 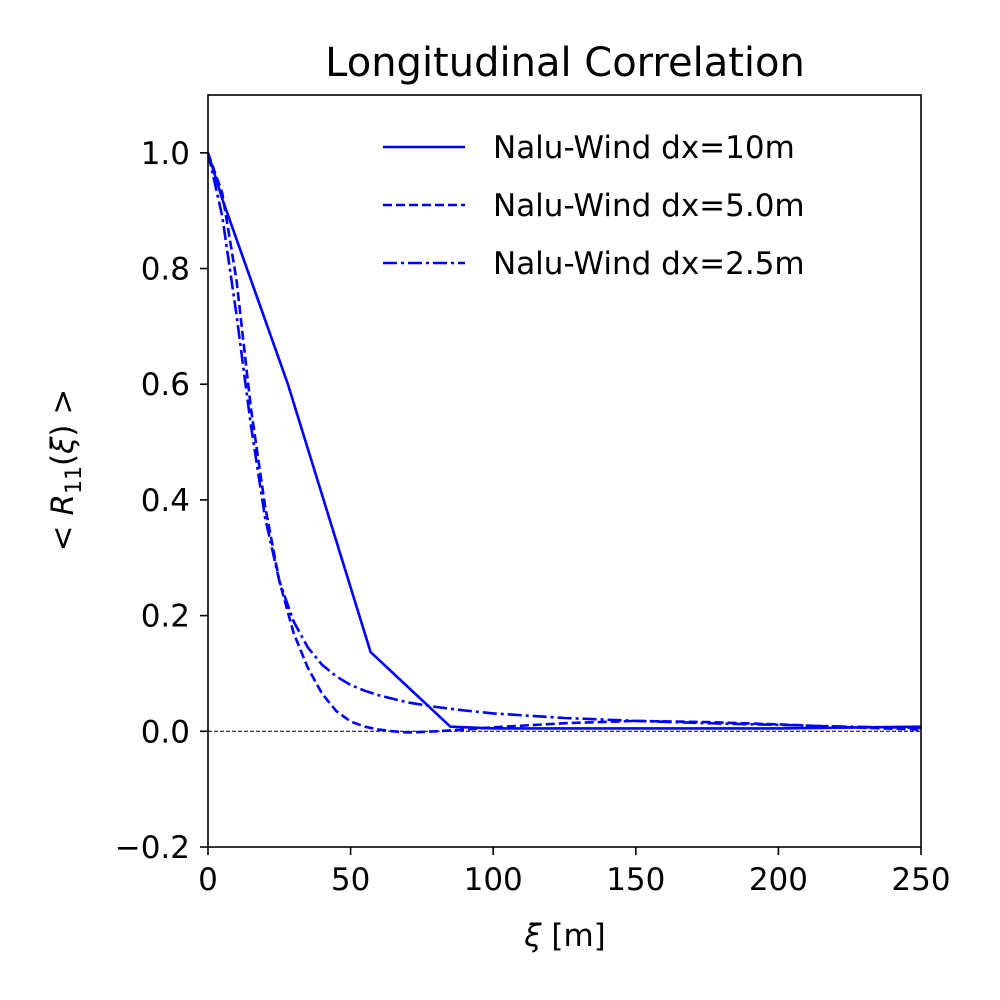 What do you see at coordinates (635, 880) in the screenshot?
I see `x-tick-label: 150` at bounding box center [635, 880].